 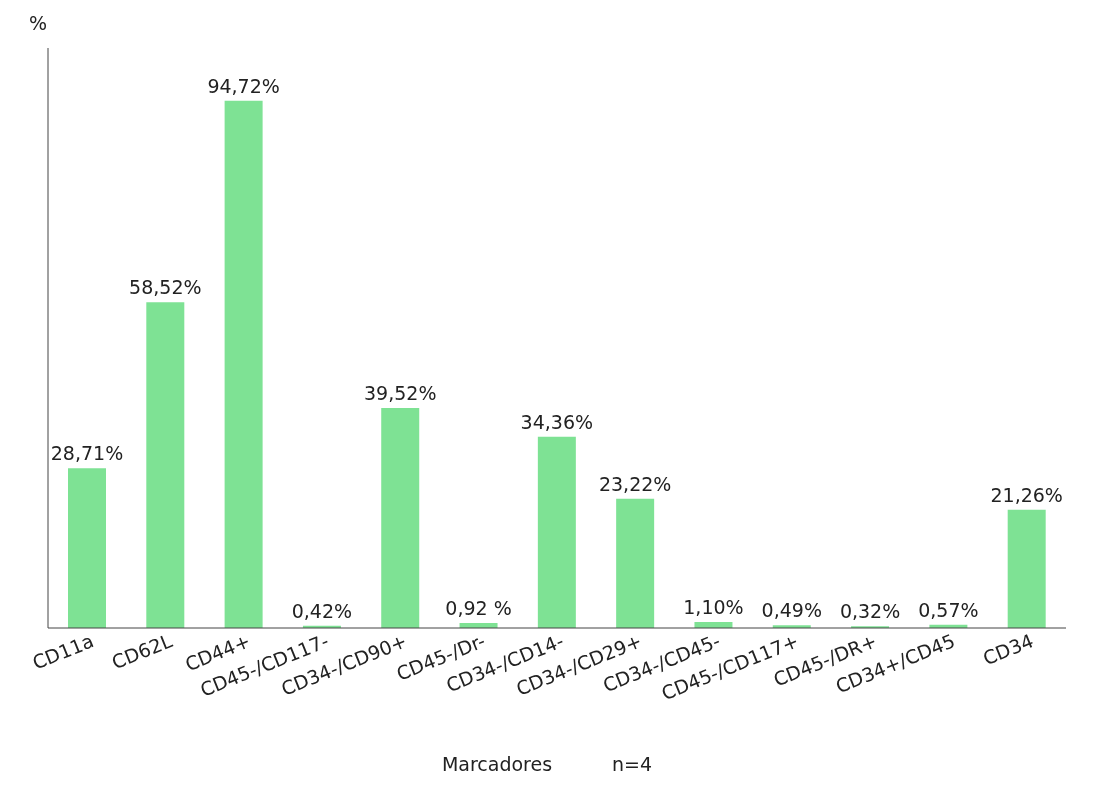 What do you see at coordinates (38, 23) in the screenshot?
I see `y-axis-title: %` at bounding box center [38, 23].